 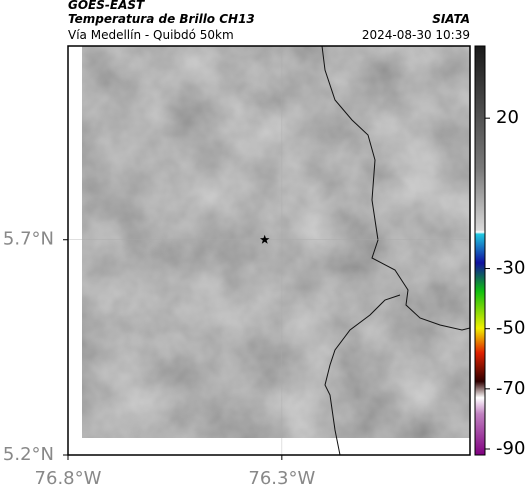 What do you see at coordinates (510, 388) in the screenshot?
I see `colorbar-label: -70` at bounding box center [510, 388].